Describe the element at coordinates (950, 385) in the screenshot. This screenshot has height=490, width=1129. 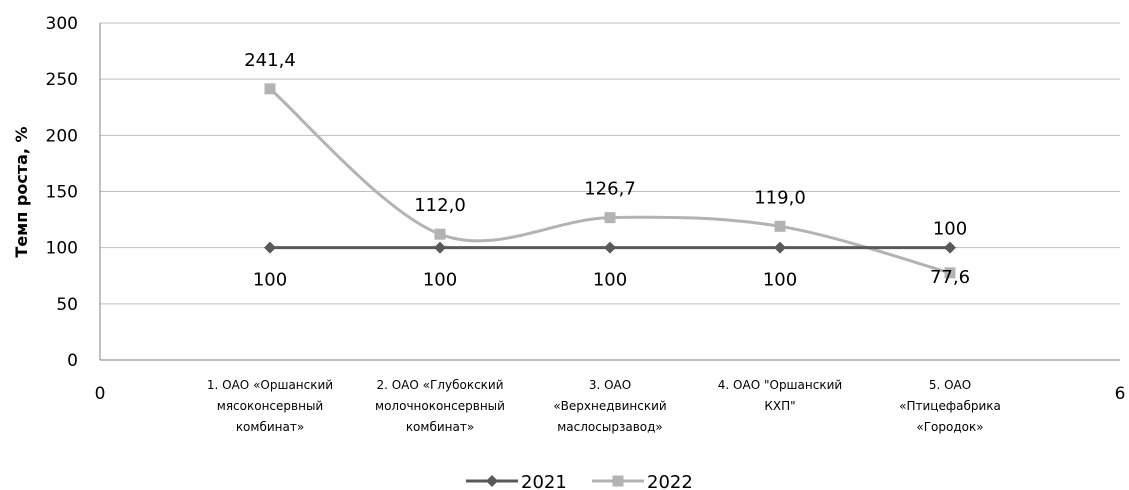
I see `category-label-line: 5. ОАО` at that location.